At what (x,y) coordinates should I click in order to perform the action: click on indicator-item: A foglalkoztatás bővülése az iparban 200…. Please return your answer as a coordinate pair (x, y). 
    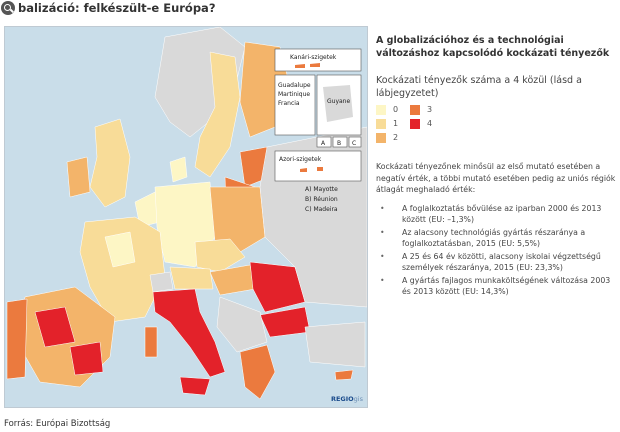
    Looking at the image, I should click on (496, 214).